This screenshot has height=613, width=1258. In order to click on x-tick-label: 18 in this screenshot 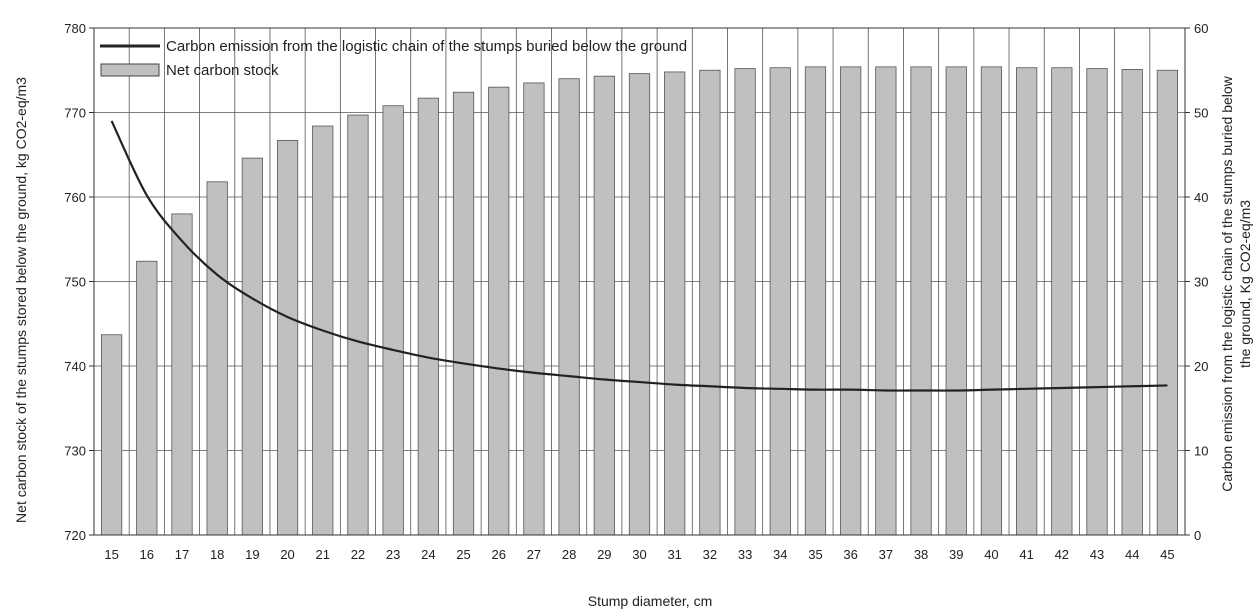, I will do `click(217, 554)`.